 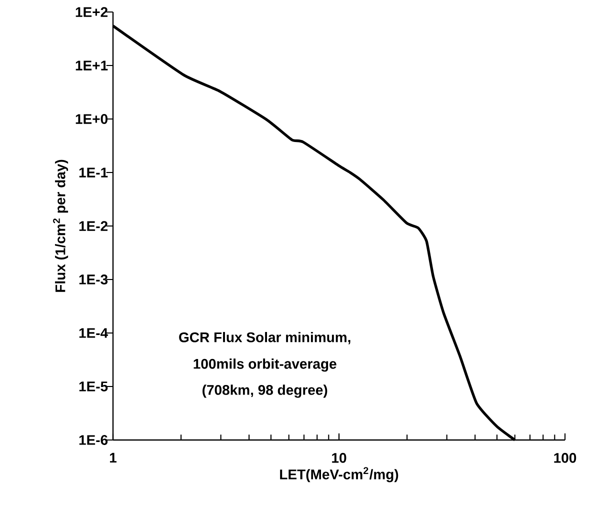 What do you see at coordinates (264, 338) in the screenshot?
I see `annotation: GCR Flux Solar minimum,` at bounding box center [264, 338].